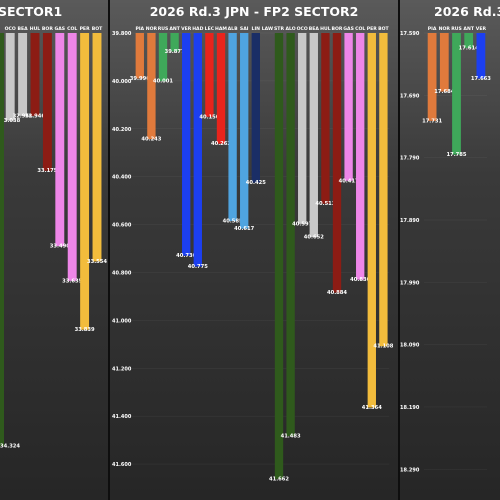  What do you see at coordinates (122, 369) in the screenshot?
I see `y-tick-label: 41.200` at bounding box center [122, 369].